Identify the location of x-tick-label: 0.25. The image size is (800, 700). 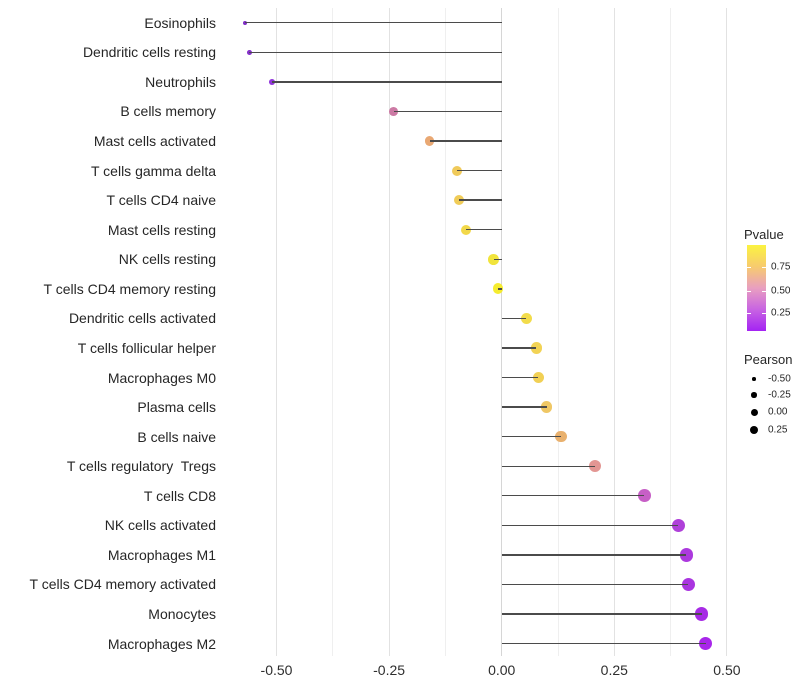
(614, 670).